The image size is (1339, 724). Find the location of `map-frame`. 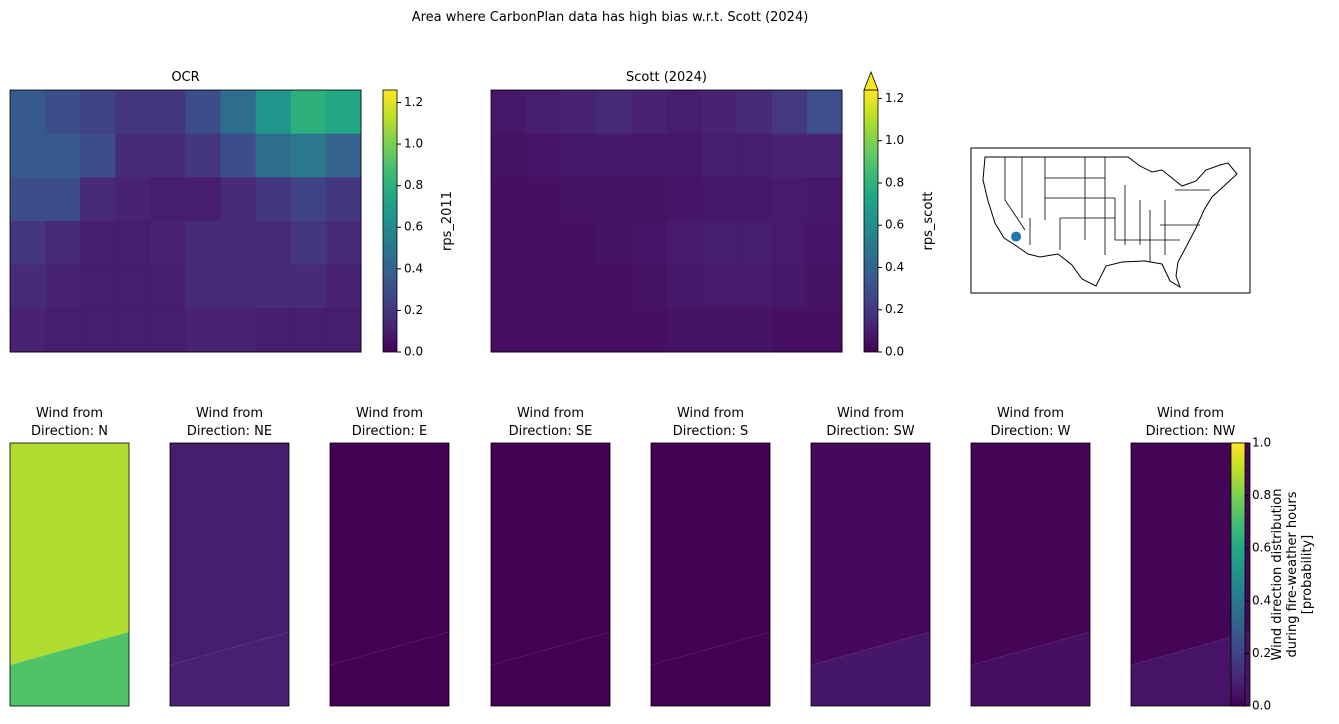

map-frame is located at coordinates (1110, 220).